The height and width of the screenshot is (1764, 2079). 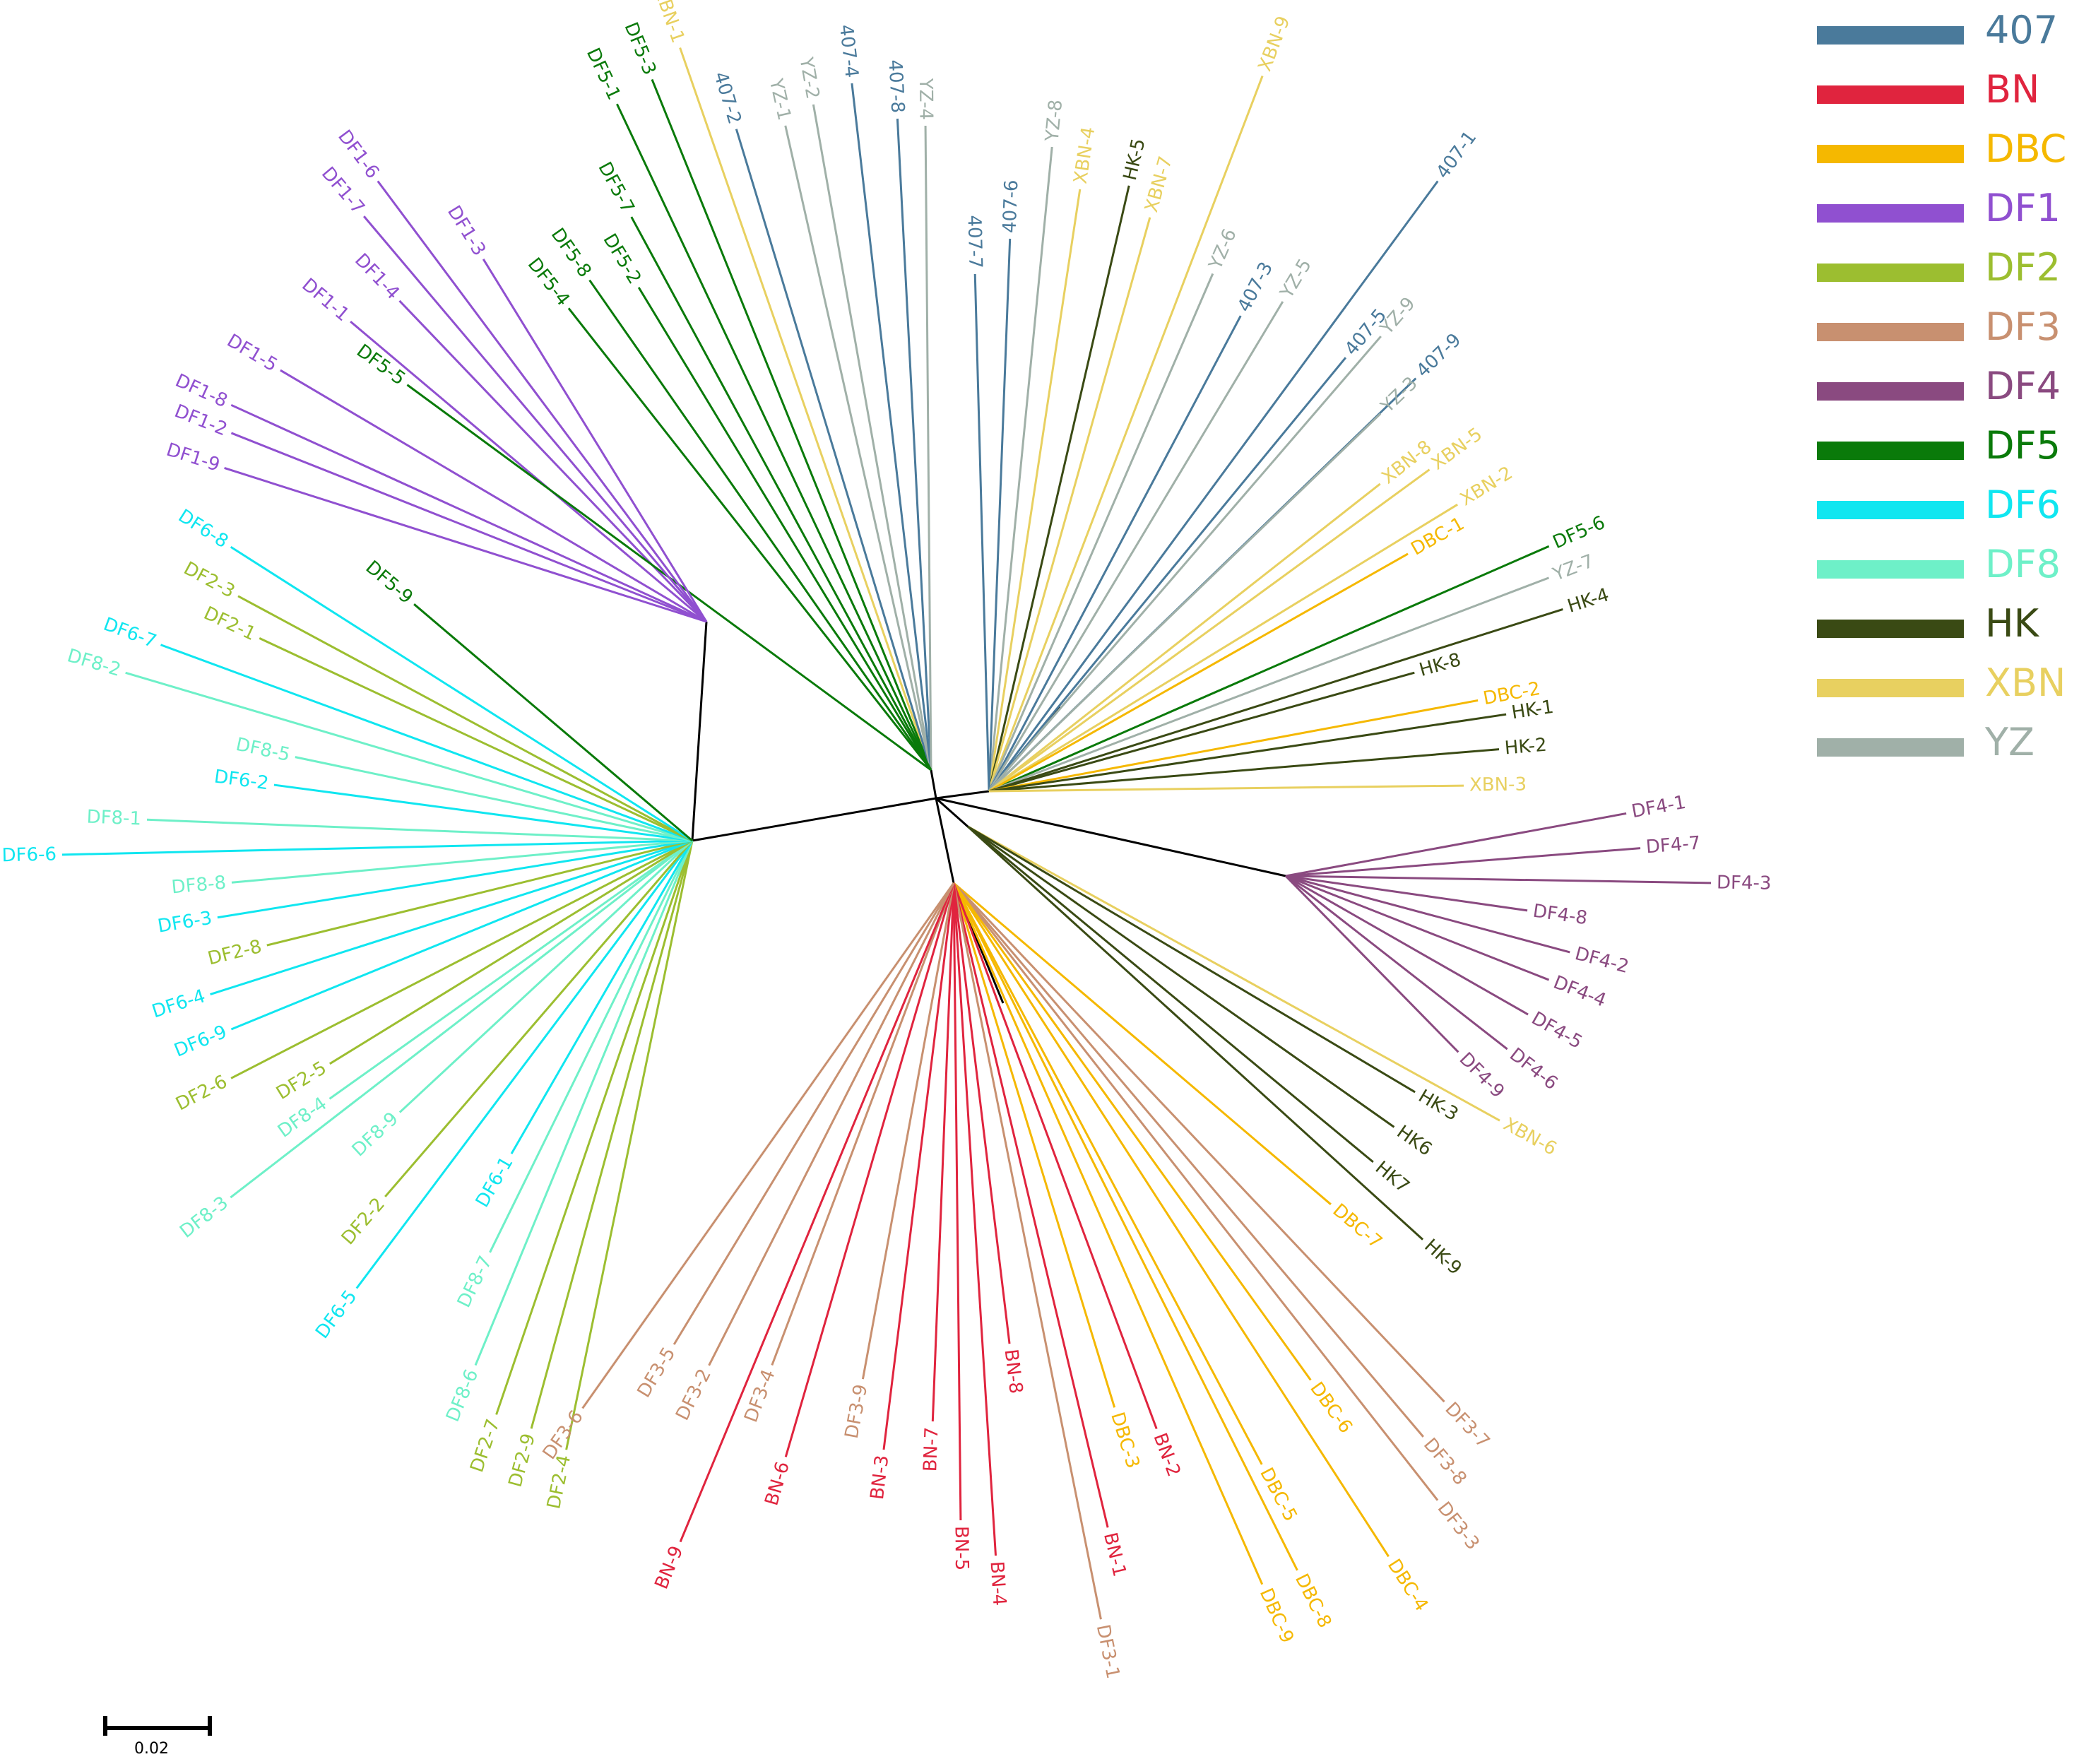 I want to click on tree-branches, so click(x=988, y=812).